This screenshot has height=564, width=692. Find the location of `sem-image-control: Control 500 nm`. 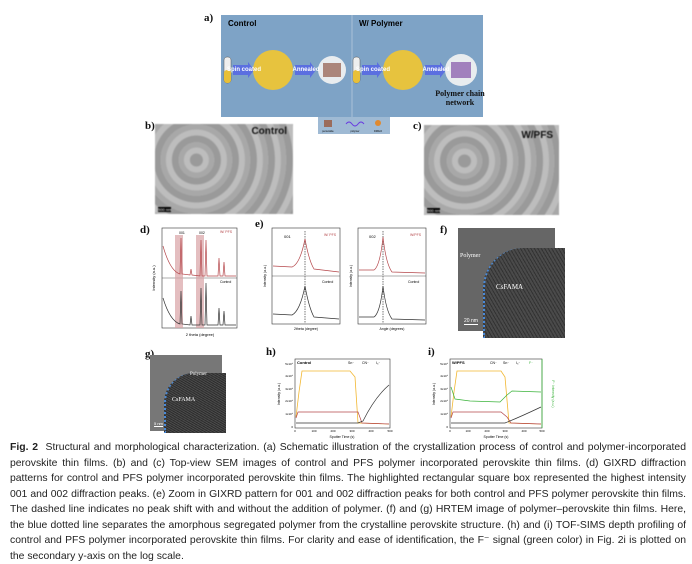

sem-image-control: Control 500 nm is located at coordinates (224, 169).